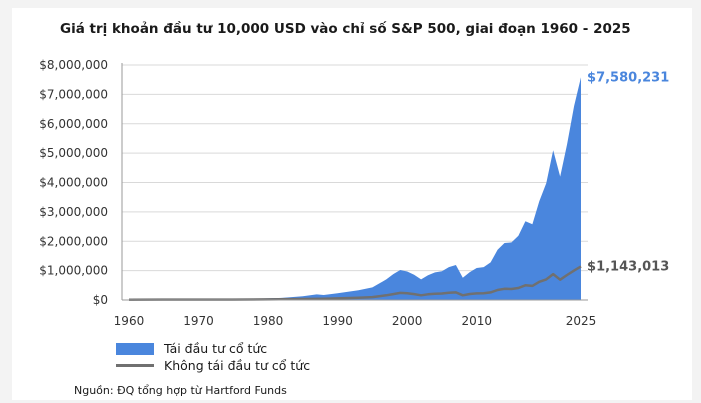 Image resolution: width=701 pixels, height=403 pixels. Describe the element at coordinates (581, 321) in the screenshot. I see `x-tick-label: 2025` at that location.